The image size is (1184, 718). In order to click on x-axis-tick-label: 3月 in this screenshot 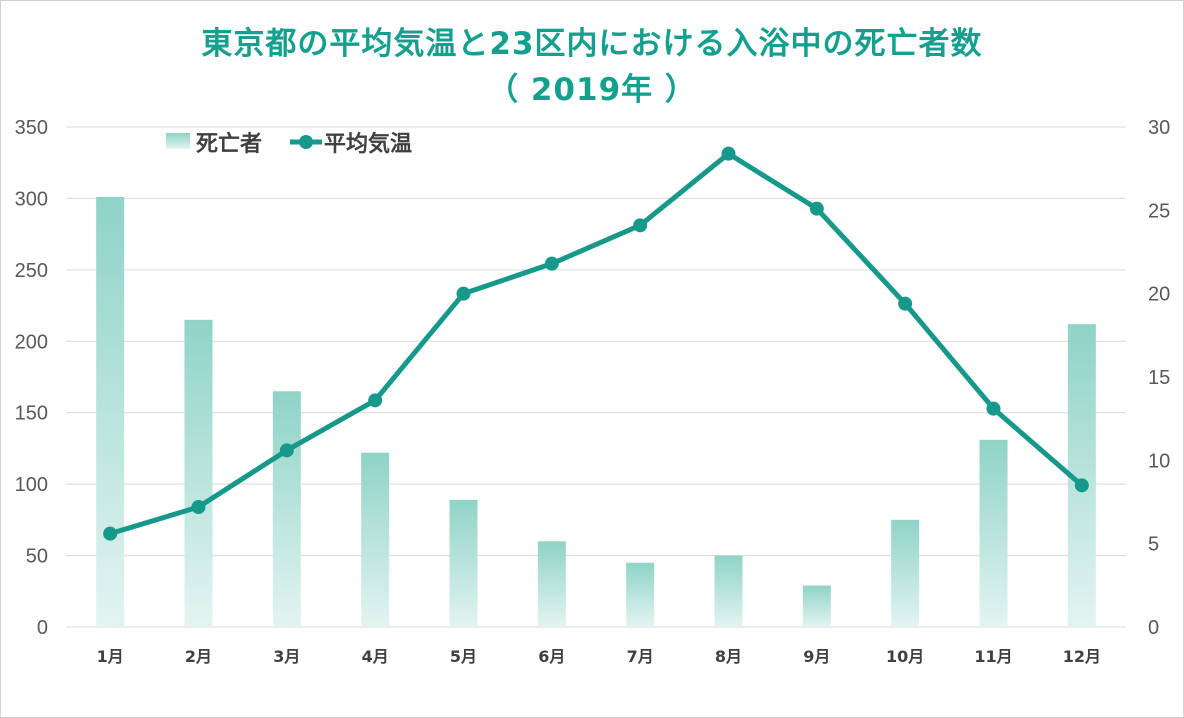, I will do `click(286, 656)`.